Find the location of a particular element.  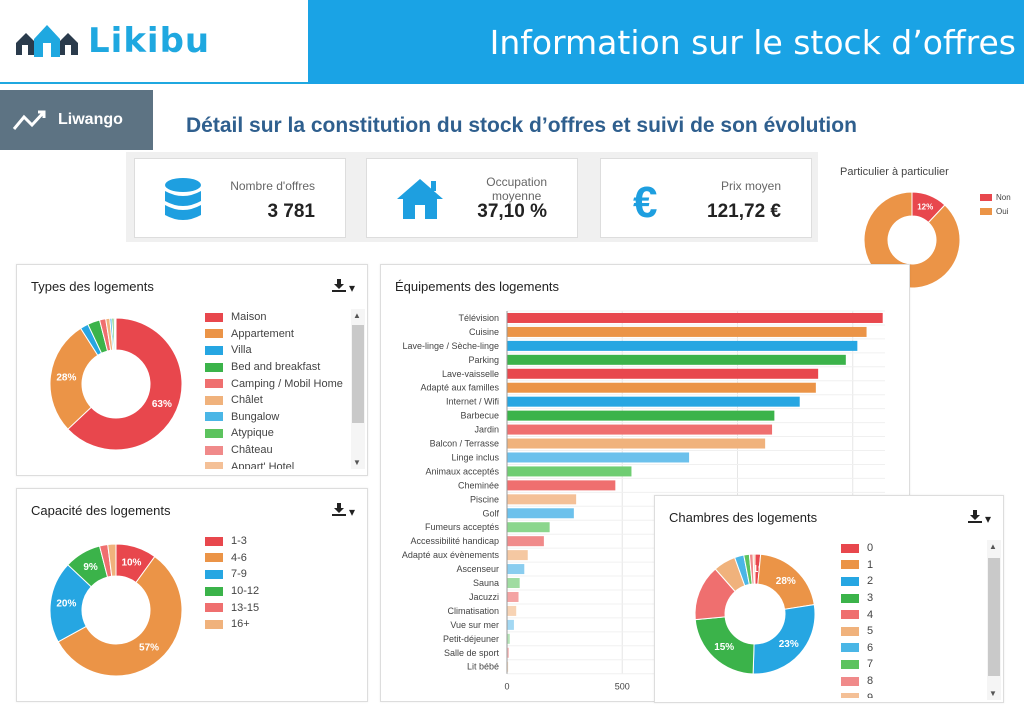

legend-item: 13-15 is located at coordinates (232, 607).